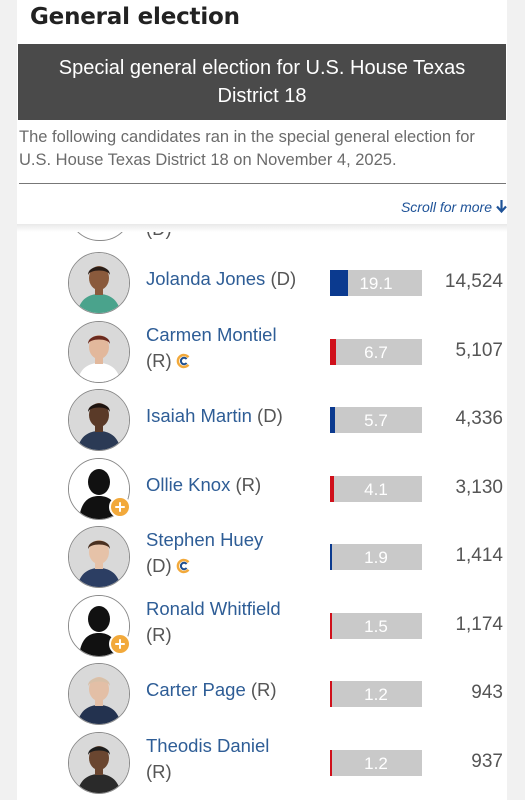 This screenshot has width=525, height=800. What do you see at coordinates (262, 228) in the screenshot?
I see `scroll-shadow` at bounding box center [262, 228].